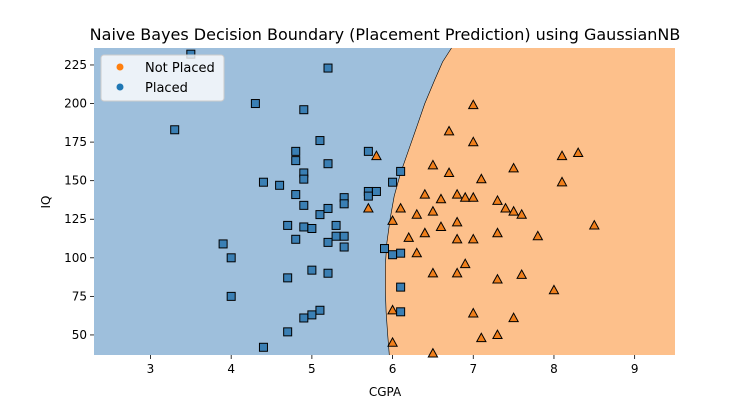 The height and width of the screenshot is (400, 750). Describe the element at coordinates (473, 369) in the screenshot. I see `x-tick-label: 7` at that location.